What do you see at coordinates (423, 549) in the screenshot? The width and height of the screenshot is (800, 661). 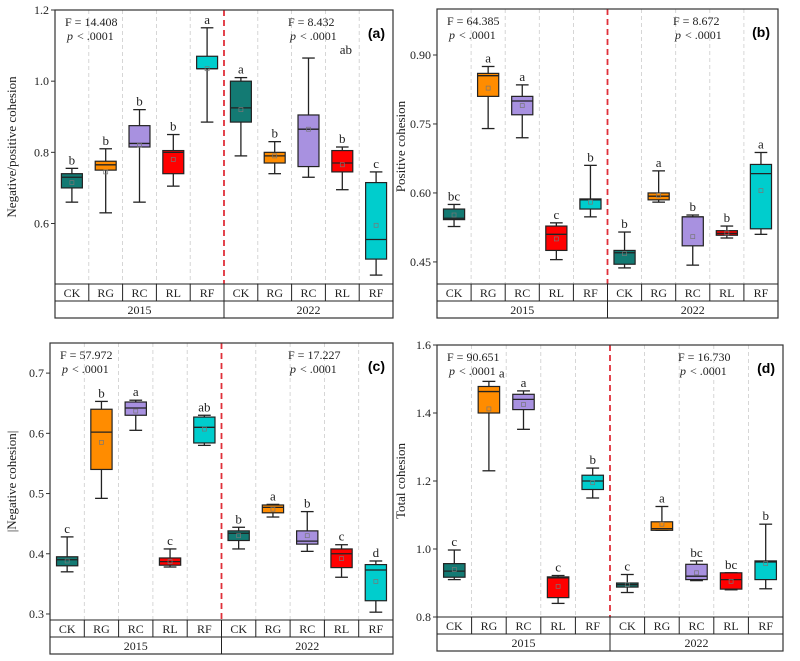 I see `y-tick-label: 1.0` at bounding box center [423, 549].